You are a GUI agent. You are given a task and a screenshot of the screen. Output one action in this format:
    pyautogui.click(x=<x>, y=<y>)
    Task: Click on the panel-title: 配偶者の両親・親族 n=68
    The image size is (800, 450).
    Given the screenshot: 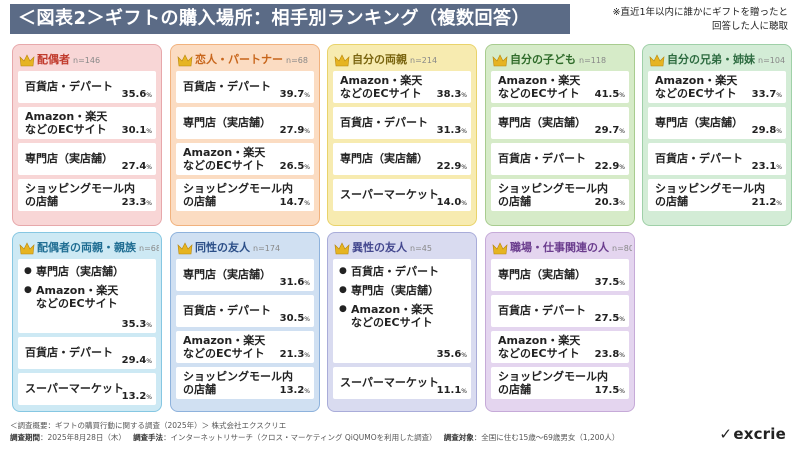 What is the action you would take?
    pyautogui.click(x=98, y=247)
    